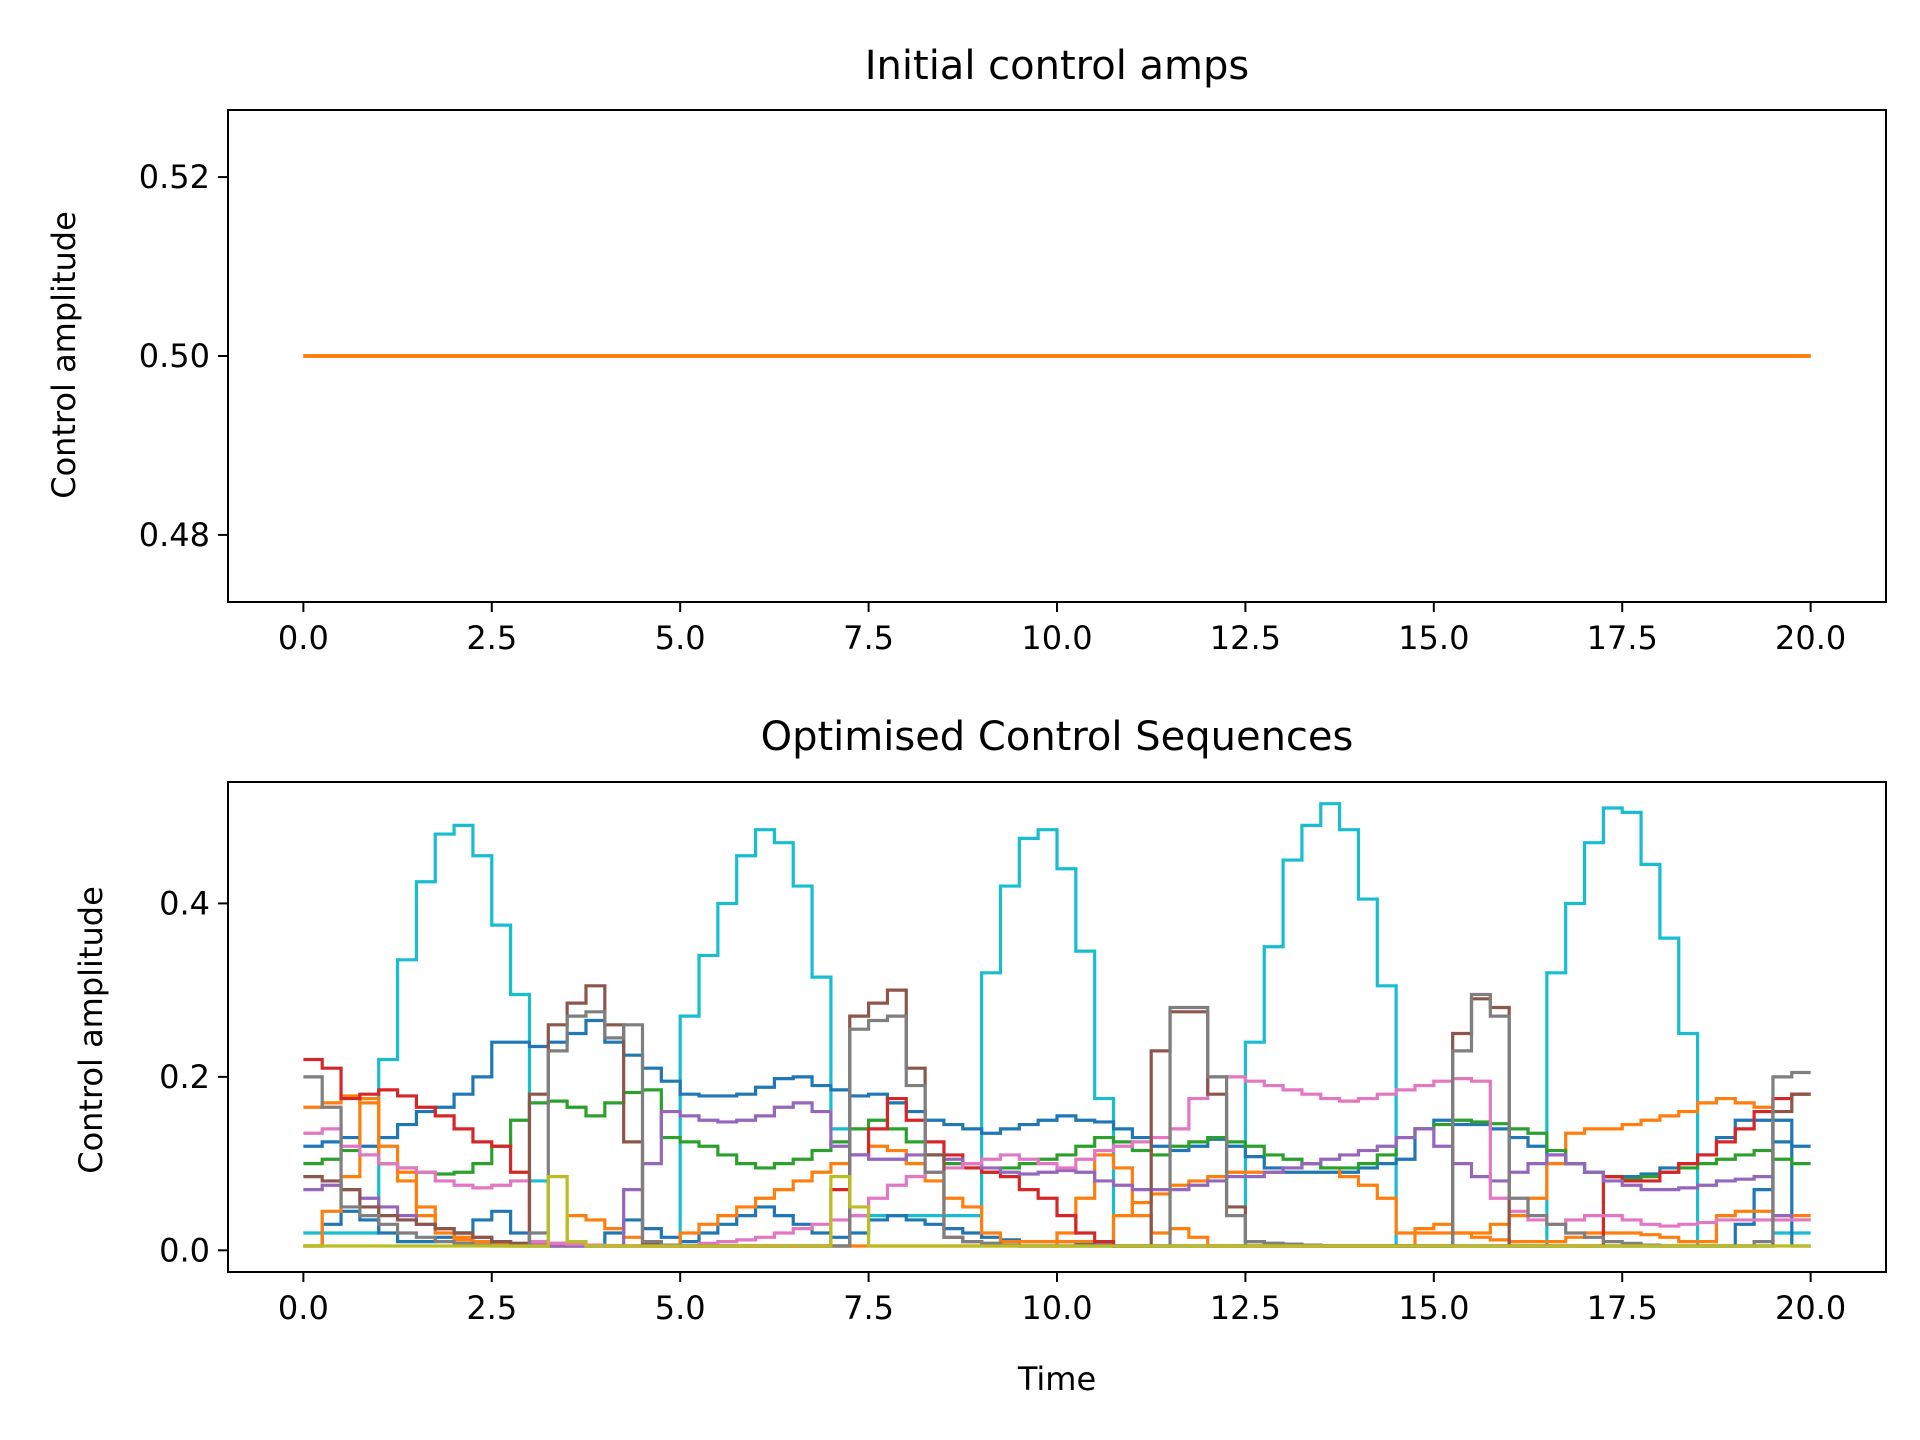 The height and width of the screenshot is (1440, 1920). Describe the element at coordinates (174, 177) in the screenshot. I see `y-tick-label: 0.52` at that location.